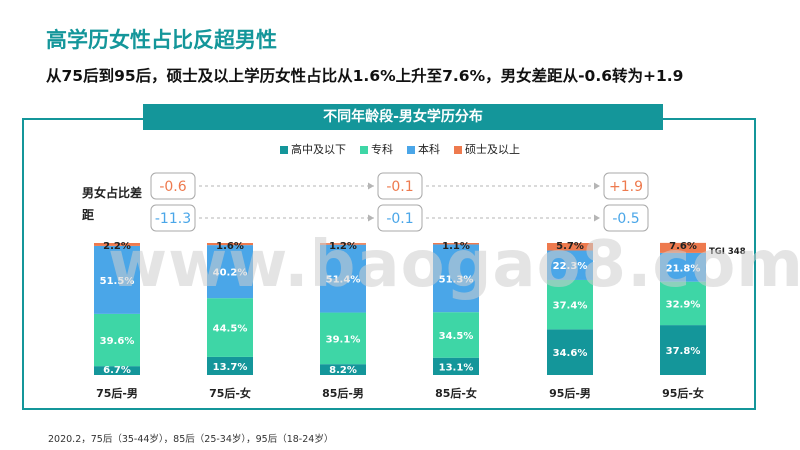 Image resolution: width=800 pixels, height=450 pixels. I want to click on tgi-label: TGI 348, so click(727, 252).